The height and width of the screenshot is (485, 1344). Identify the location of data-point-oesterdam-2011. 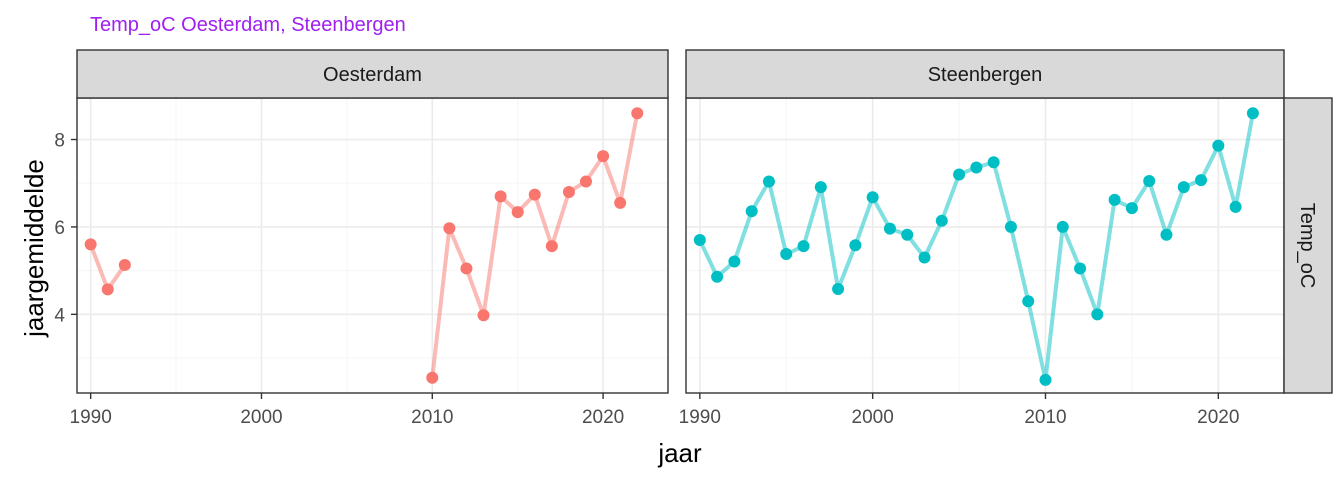
(449, 228).